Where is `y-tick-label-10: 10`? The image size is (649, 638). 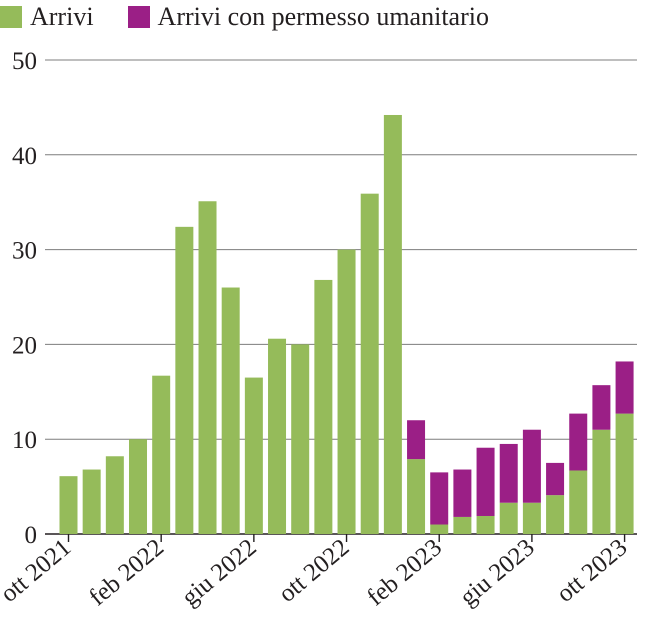
y-tick-label-10: 10 is located at coordinates (24, 440).